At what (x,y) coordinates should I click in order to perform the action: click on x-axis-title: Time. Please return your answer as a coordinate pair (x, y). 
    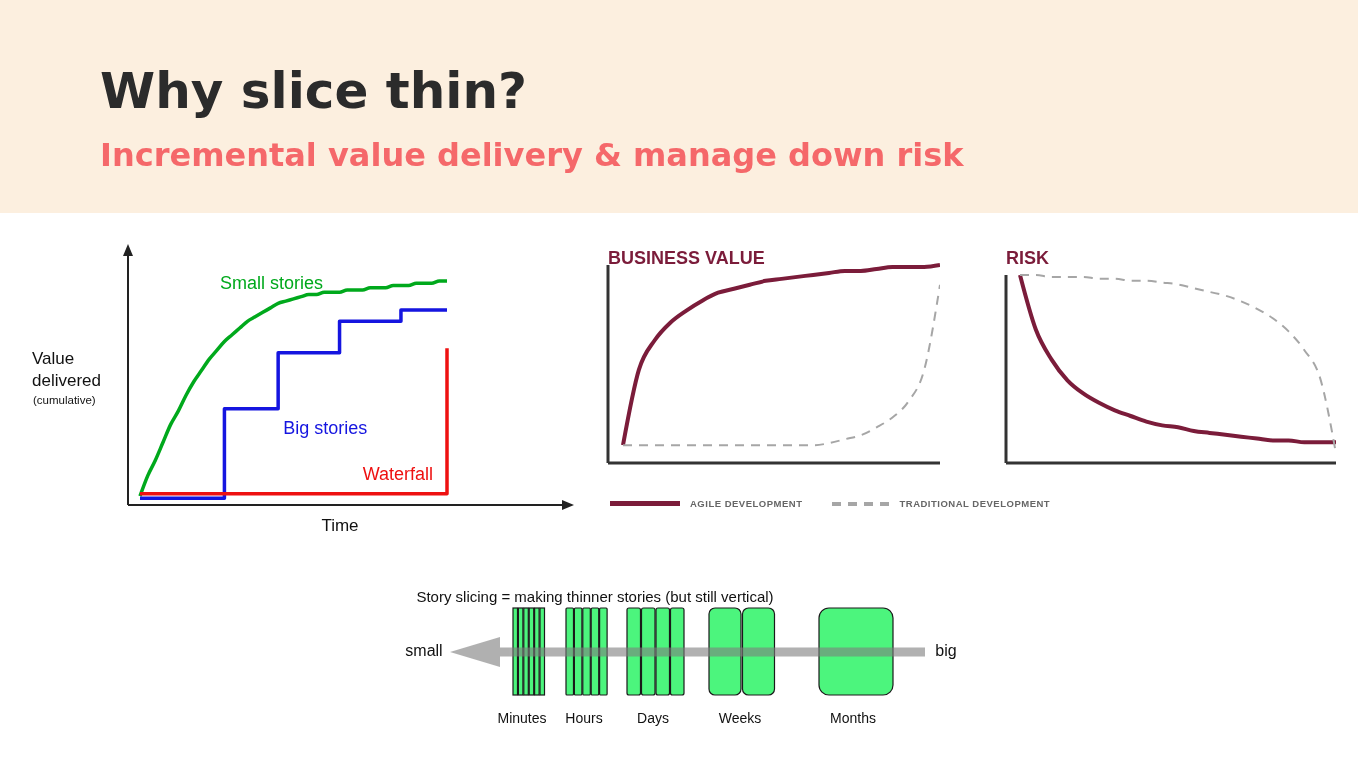
    Looking at the image, I should click on (340, 526).